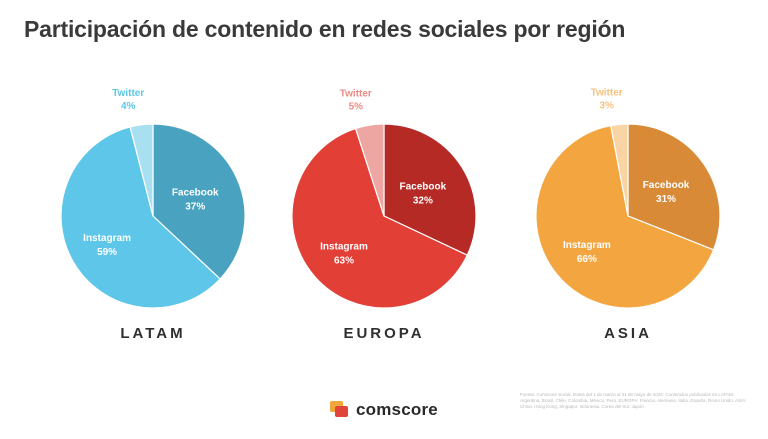 The width and height of the screenshot is (768, 439). What do you see at coordinates (141, 170) in the screenshot?
I see `slice-latam-twitter` at bounding box center [141, 170].